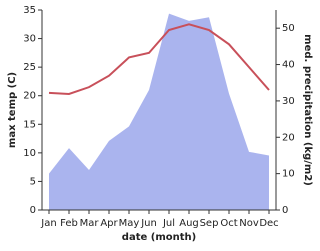  What do you see at coordinates (249, 223) in the screenshot?
I see `x-tick-label: Nov` at bounding box center [249, 223].